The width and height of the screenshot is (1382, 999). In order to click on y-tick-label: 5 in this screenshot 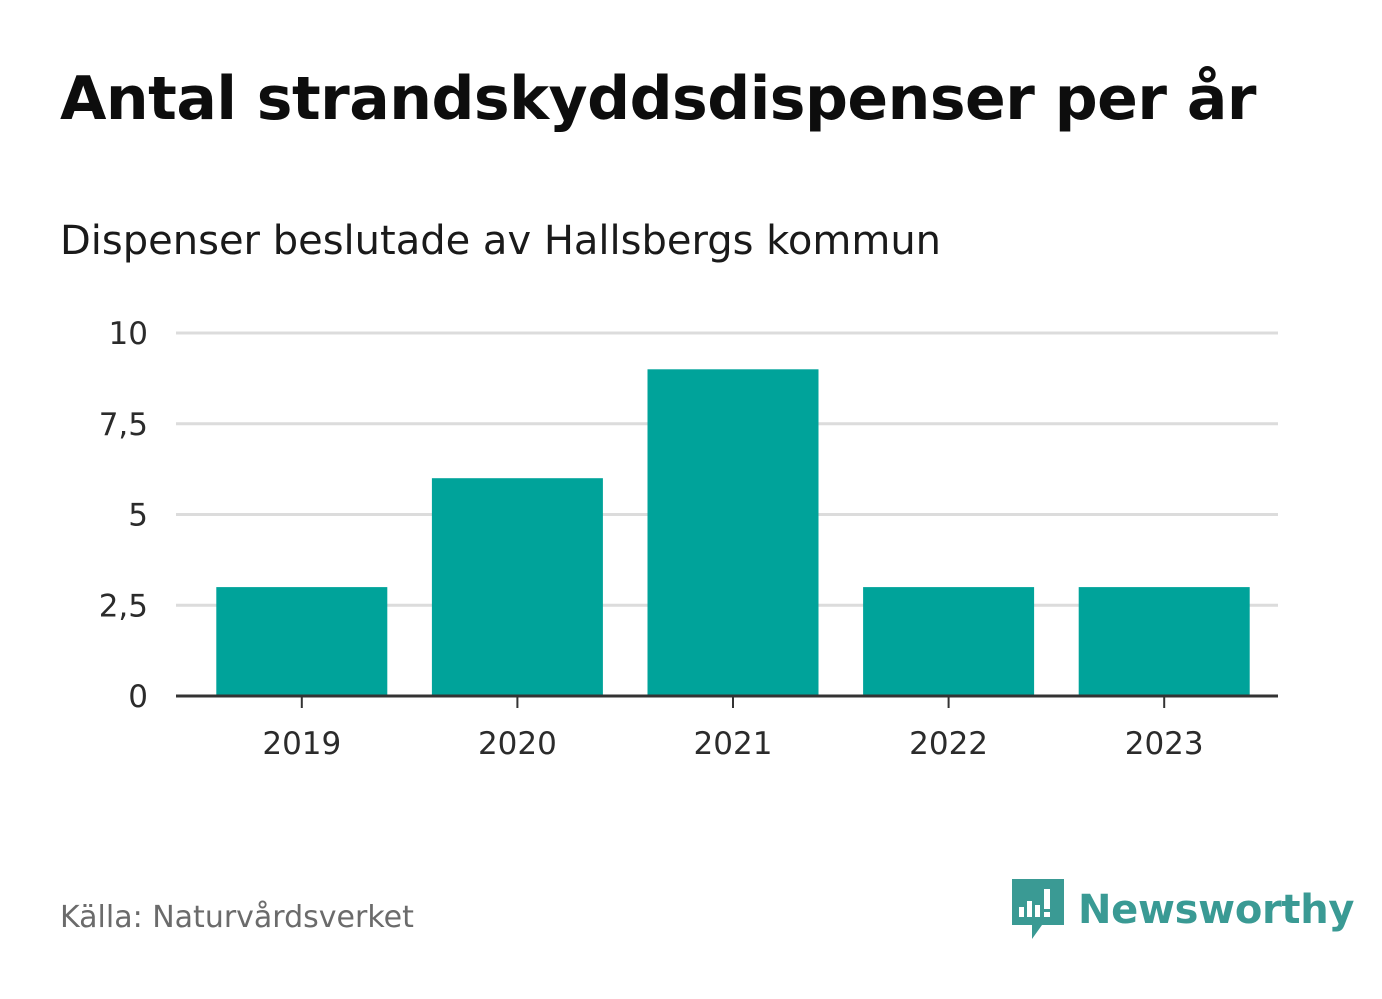, I will do `click(138, 516)`.